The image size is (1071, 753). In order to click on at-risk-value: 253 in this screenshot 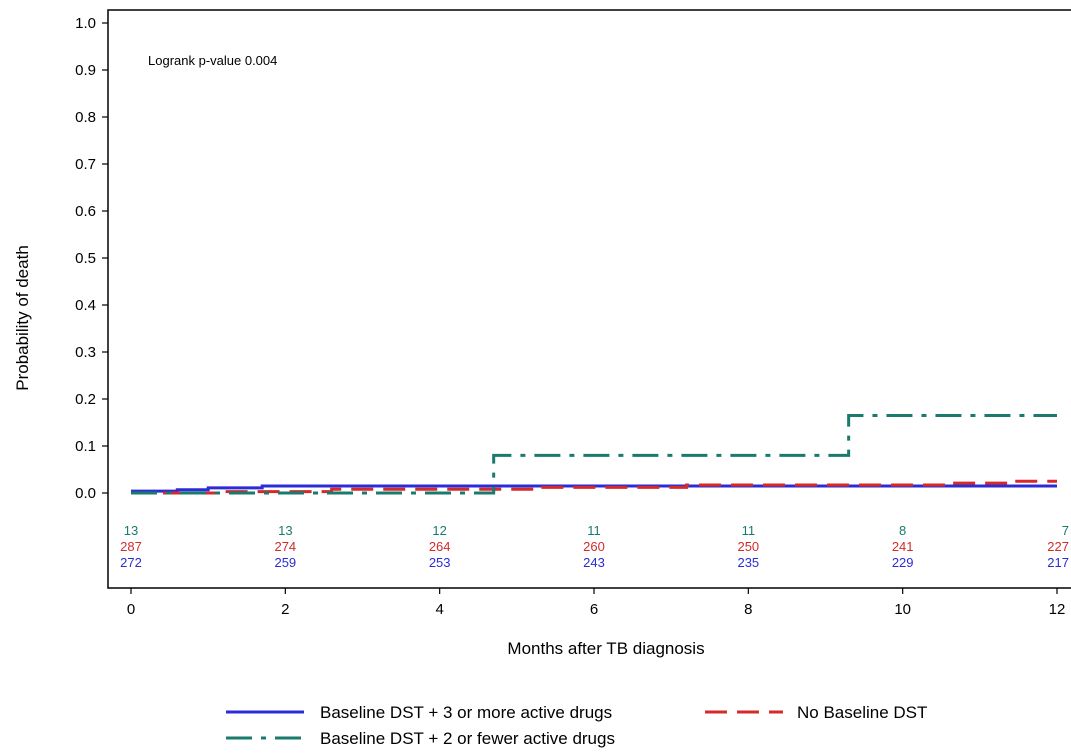, I will do `click(440, 562)`.